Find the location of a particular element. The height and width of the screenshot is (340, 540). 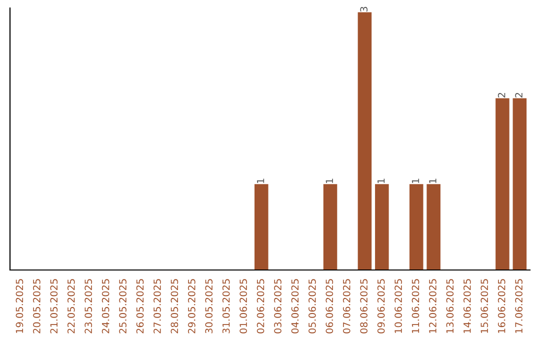

x-tick-label: 21.05.2025 is located at coordinates (54, 306).